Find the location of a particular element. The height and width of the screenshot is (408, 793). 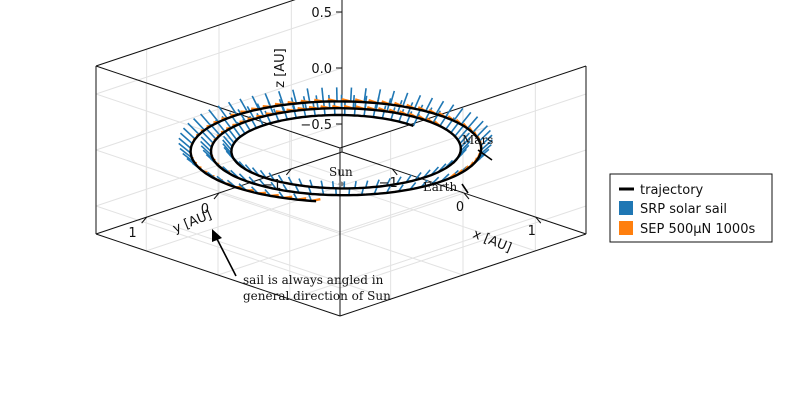

z-tick-label: 0.0 is located at coordinates (321, 69).